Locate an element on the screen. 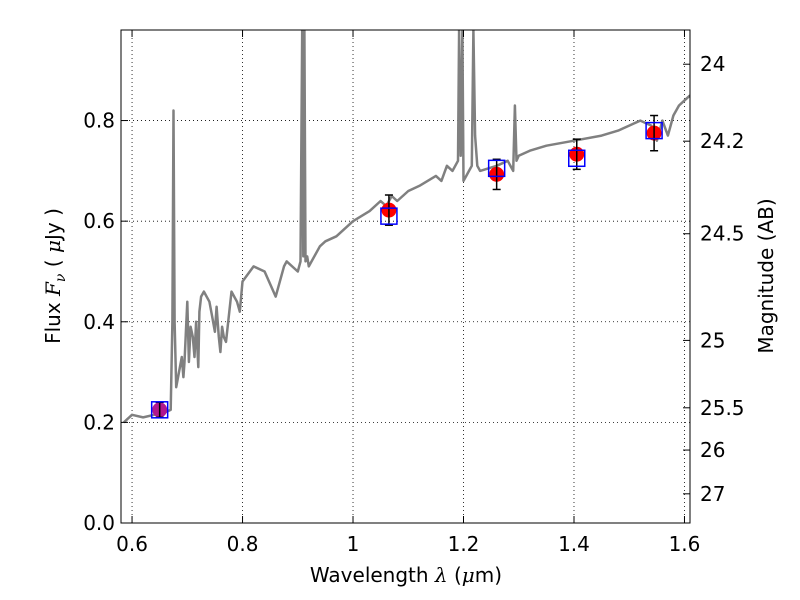 The height and width of the screenshot is (600, 800). y-axis-label-units-mu: μ is located at coordinates (53, 246).